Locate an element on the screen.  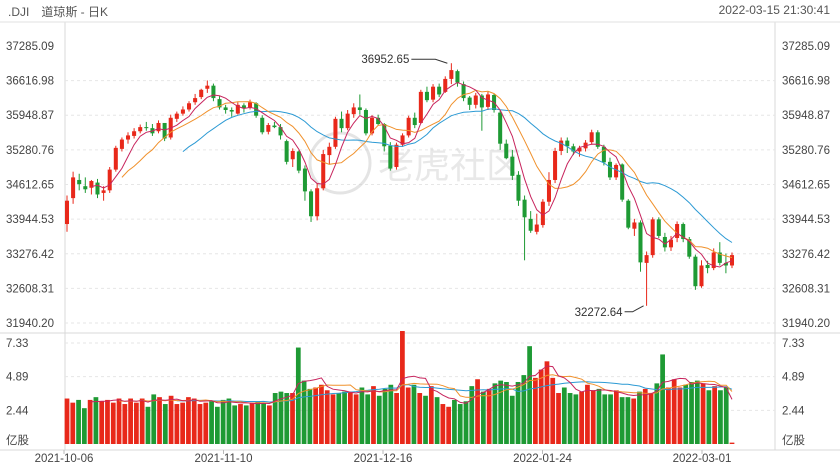
timestamp-label: 2022-03-15 21:30:41 is located at coordinates (774, 10).